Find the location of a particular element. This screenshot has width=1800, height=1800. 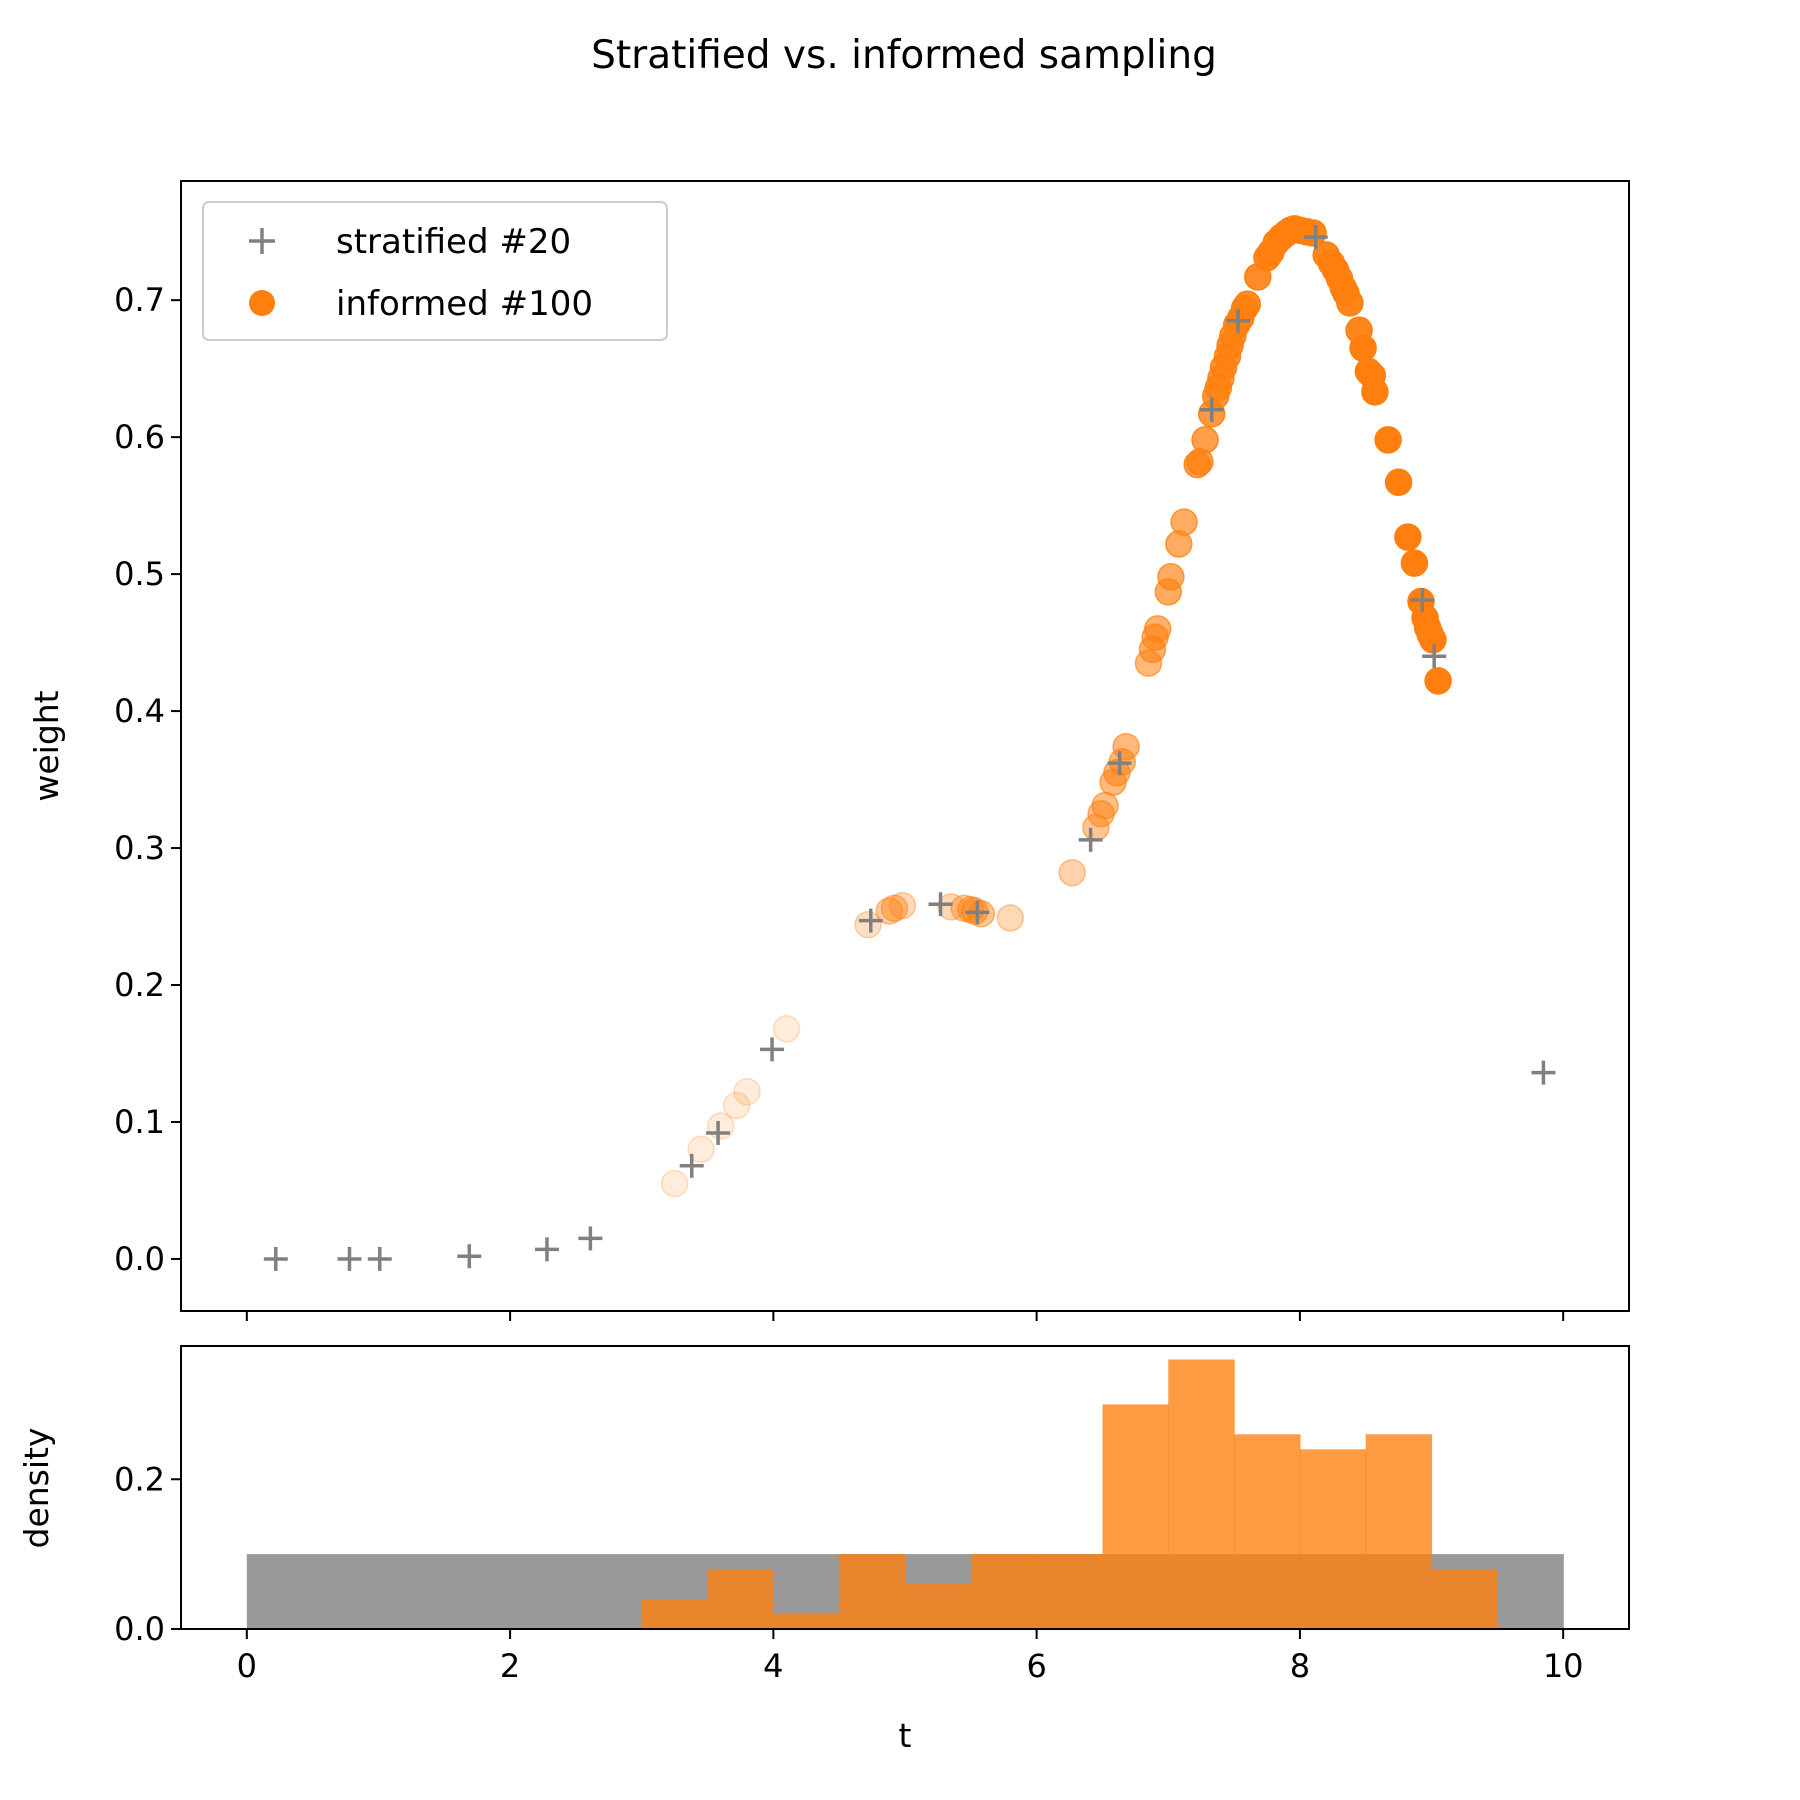

scatter-y-ticks: 0.0 0.1 0.2 0.3 0.4 0.5 0.6 0.7 is located at coordinates (147, 779).